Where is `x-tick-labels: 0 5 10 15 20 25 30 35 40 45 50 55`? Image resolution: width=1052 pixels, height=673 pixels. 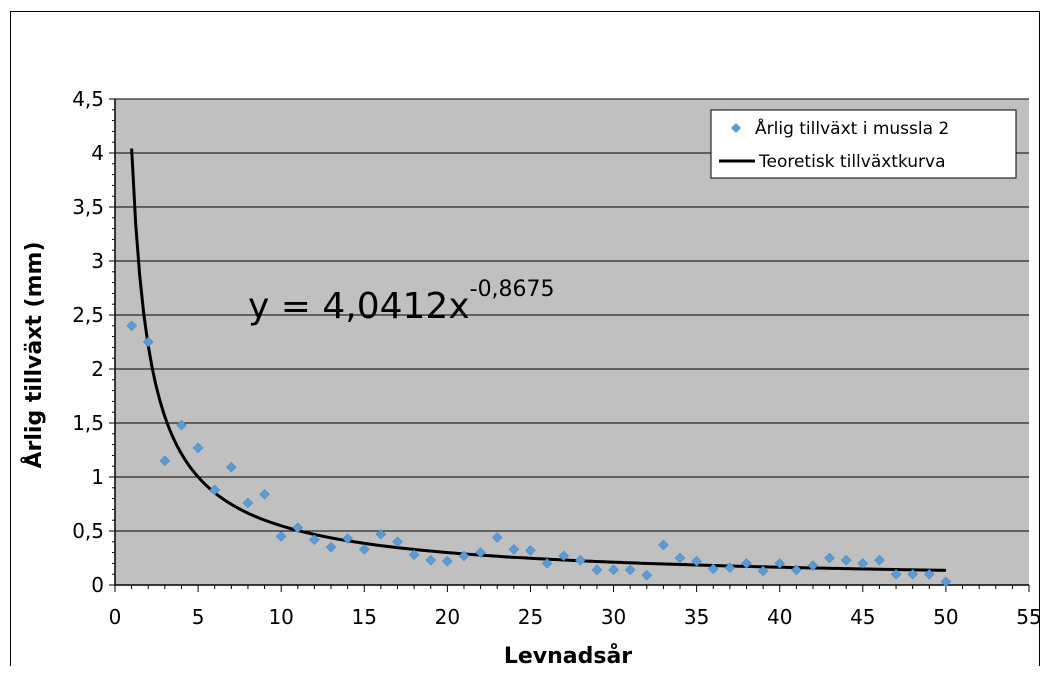 x-tick-labels: 0 5 10 15 20 25 30 35 40 45 50 55 is located at coordinates (575, 617).